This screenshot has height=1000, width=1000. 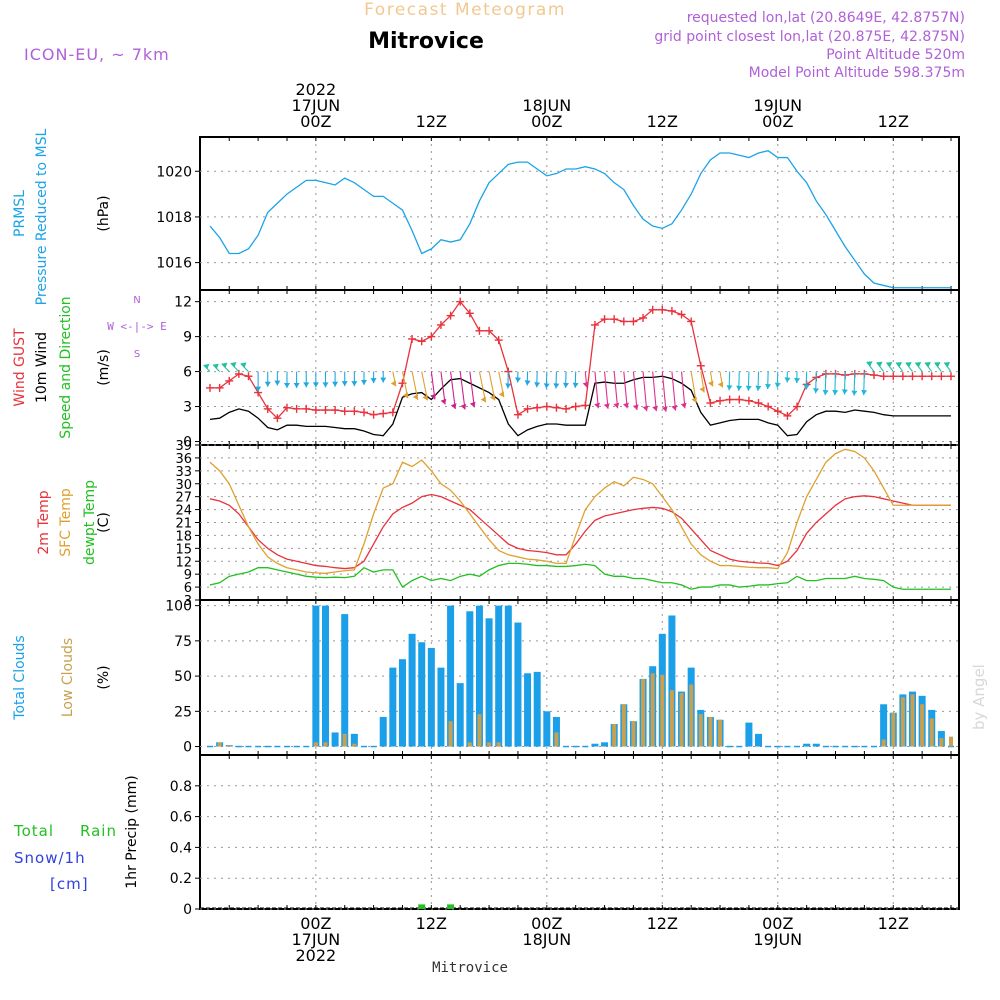 What do you see at coordinates (104, 213) in the screenshot?
I see `y-axis-label: (hPa)` at bounding box center [104, 213].